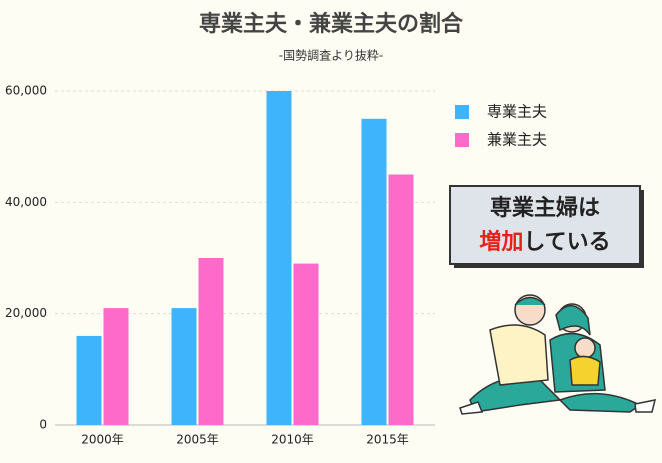 Image resolution: width=662 pixels, height=463 pixels. What do you see at coordinates (558, 354) in the screenshot?
I see `illustration` at bounding box center [558, 354].